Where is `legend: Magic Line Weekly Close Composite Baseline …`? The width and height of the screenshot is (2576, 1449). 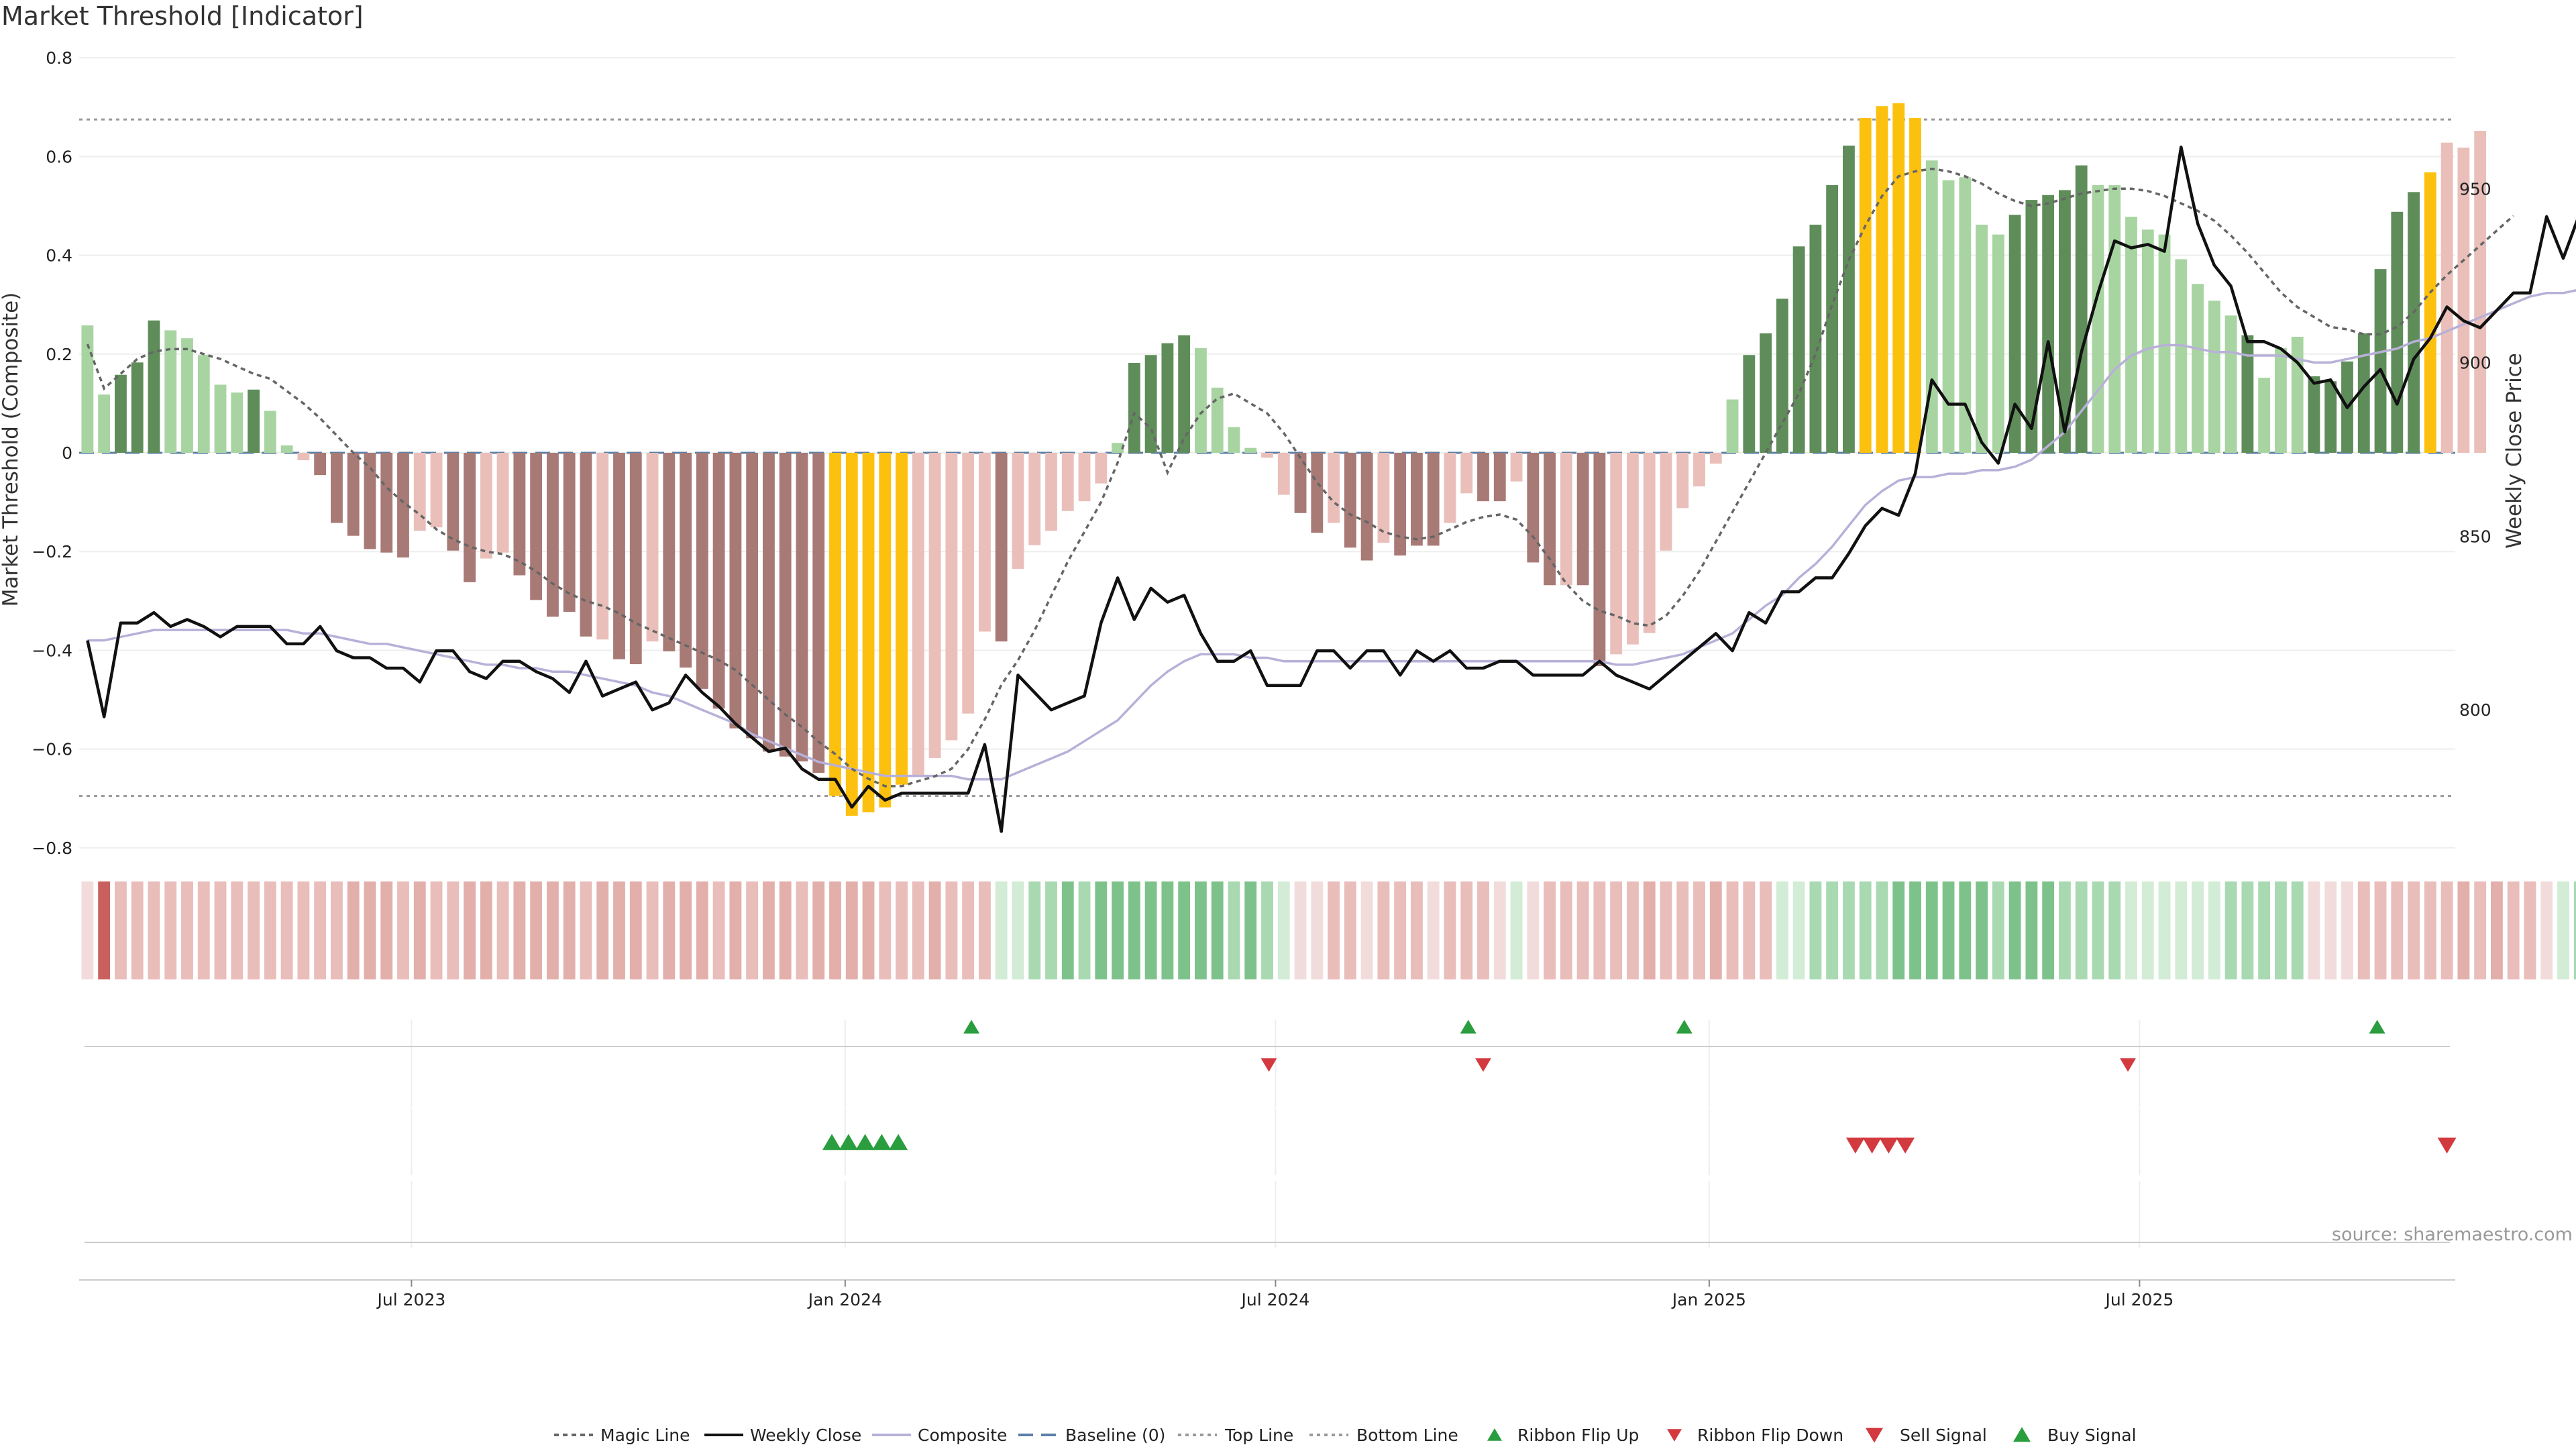
legend: Magic Line Weekly Close Composite Baseline … is located at coordinates (1345, 1435).